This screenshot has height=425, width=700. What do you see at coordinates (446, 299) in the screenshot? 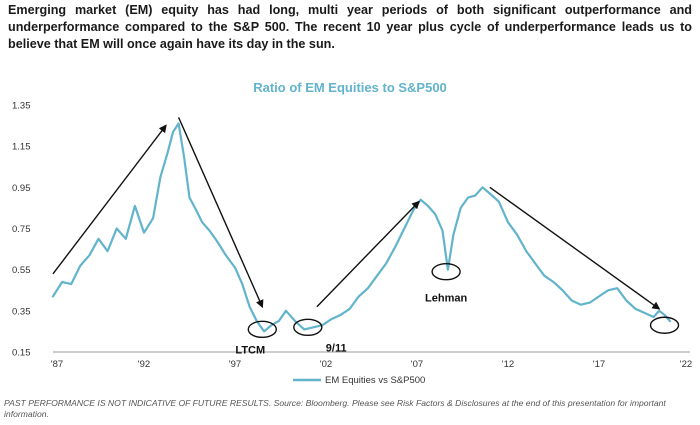
I see `event-label: Lehman` at bounding box center [446, 299].